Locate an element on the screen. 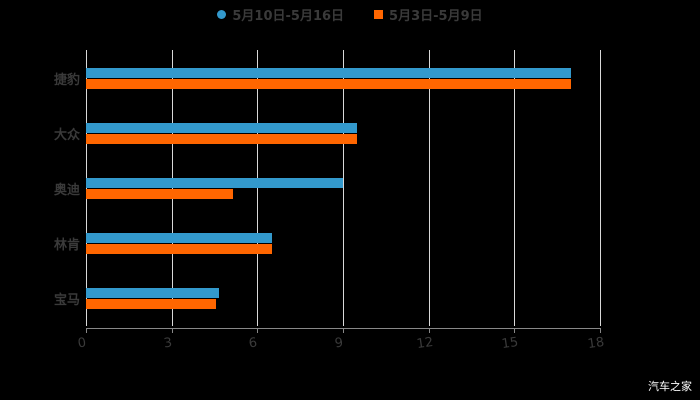 This screenshot has width=700, height=400. legend-item-series-1: 5月10日-5月16日 is located at coordinates (280, 14).